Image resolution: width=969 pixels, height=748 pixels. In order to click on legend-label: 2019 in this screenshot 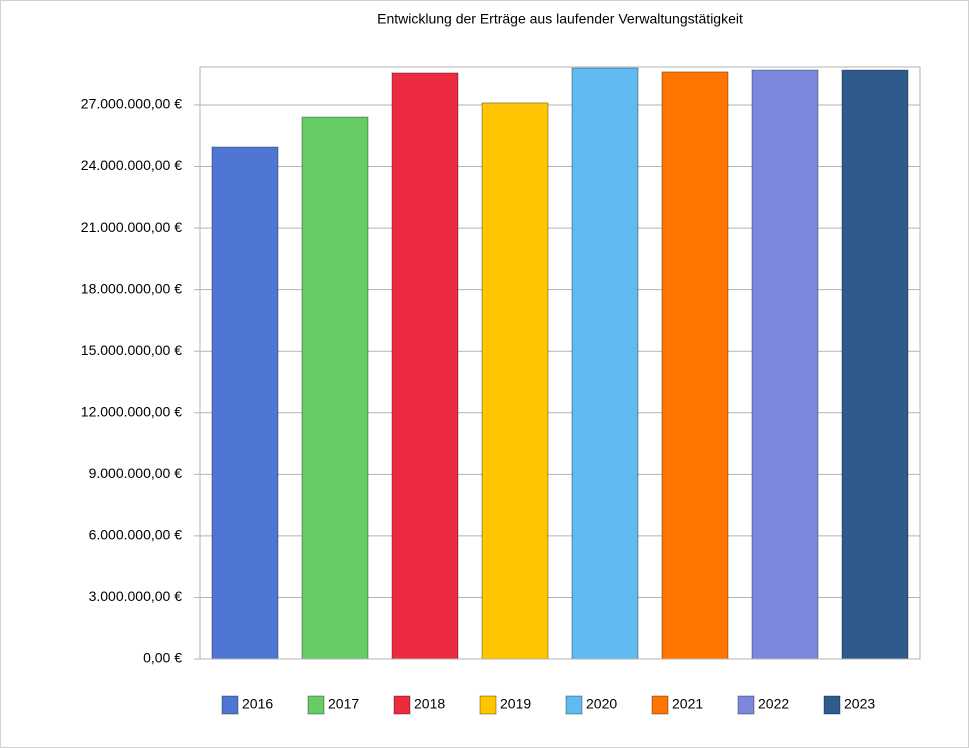, I will do `click(515, 704)`.